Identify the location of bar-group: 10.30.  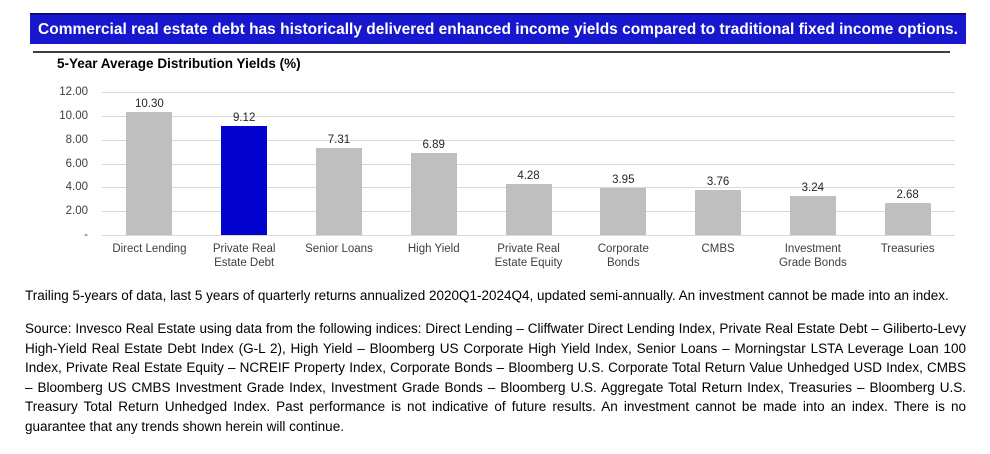
(149, 163).